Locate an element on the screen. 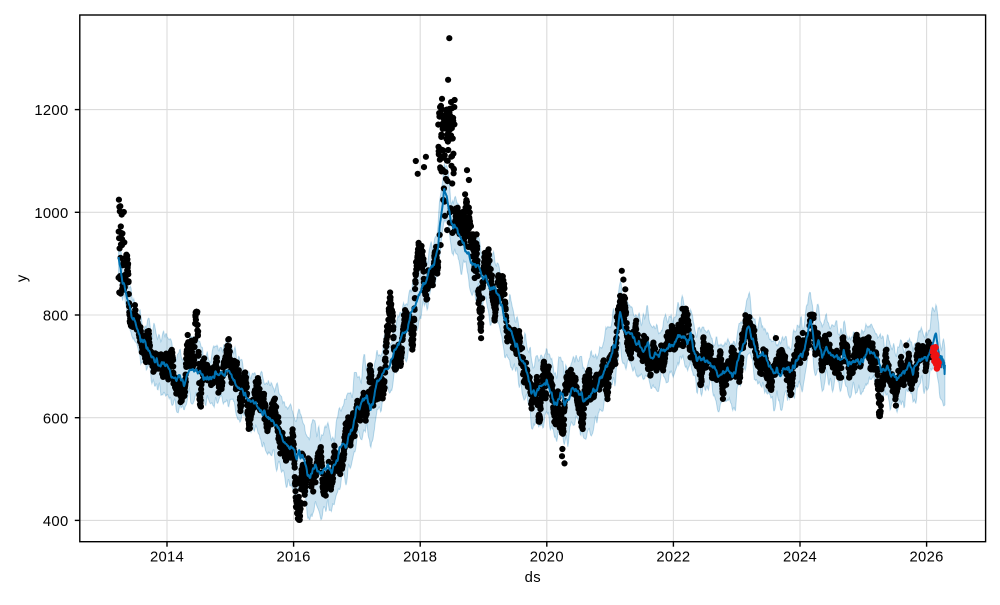 This screenshot has height=605, width=1000. svg-text: y is located at coordinates (22, 278).